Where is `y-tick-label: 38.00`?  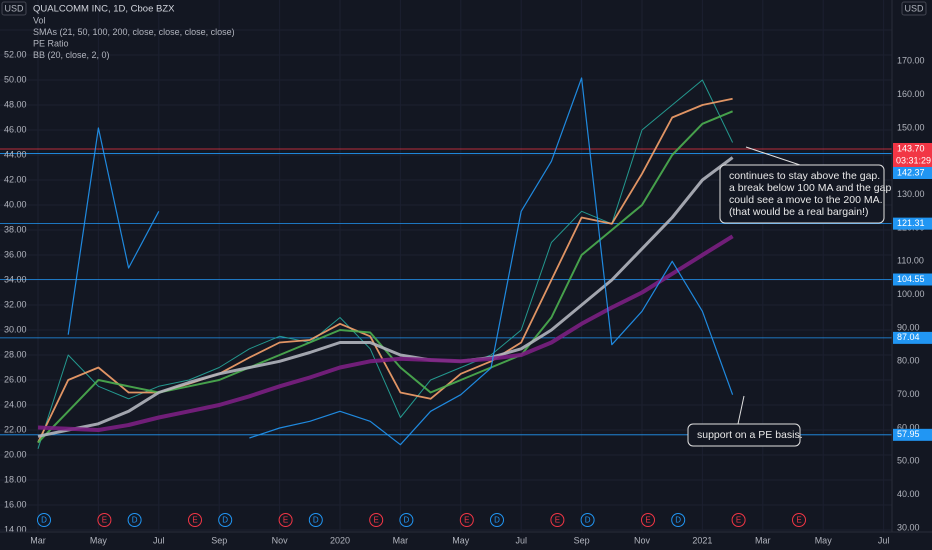
y-tick-label: 38.00 is located at coordinates (15, 229).